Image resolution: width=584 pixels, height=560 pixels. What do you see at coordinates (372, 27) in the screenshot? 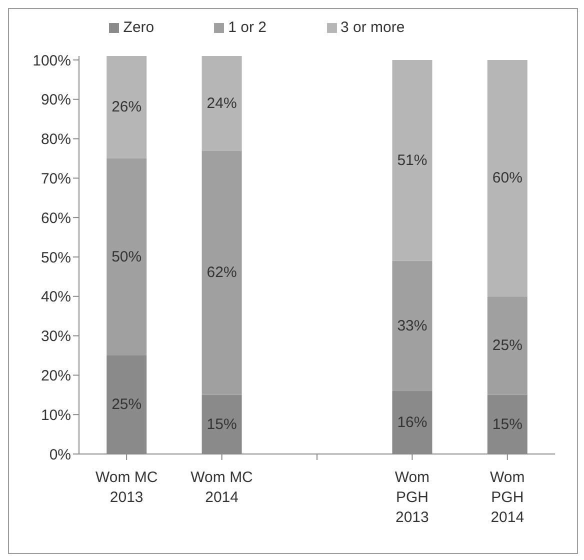
I see `legend-label: 3 or more` at bounding box center [372, 27].